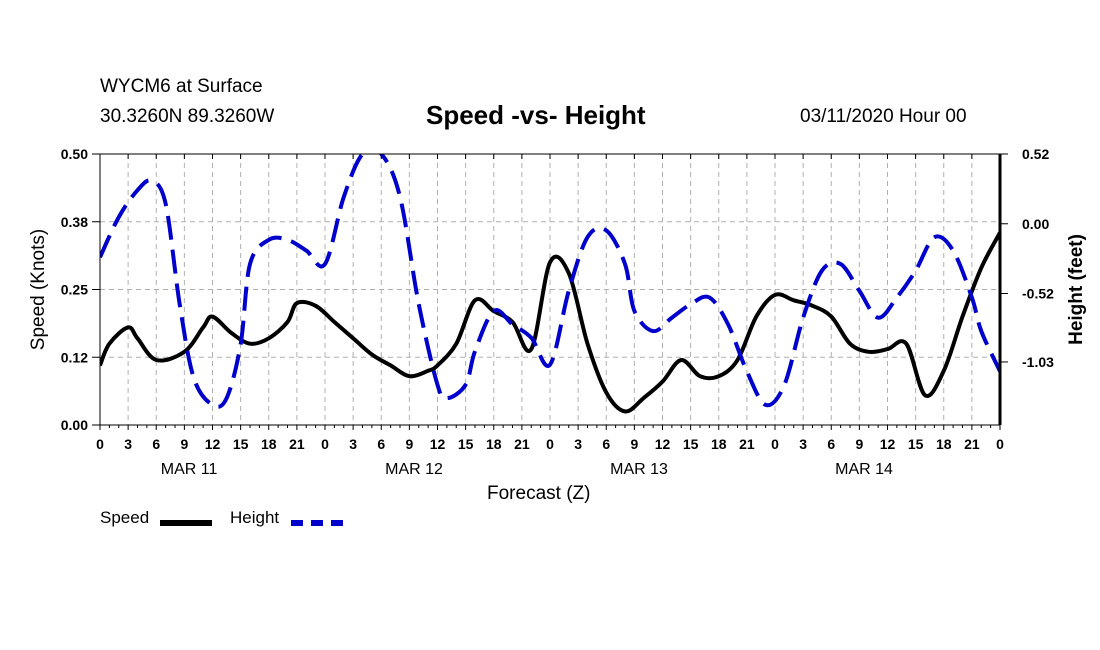  I want to click on left-y-tick-label: 0.25, so click(74, 290).